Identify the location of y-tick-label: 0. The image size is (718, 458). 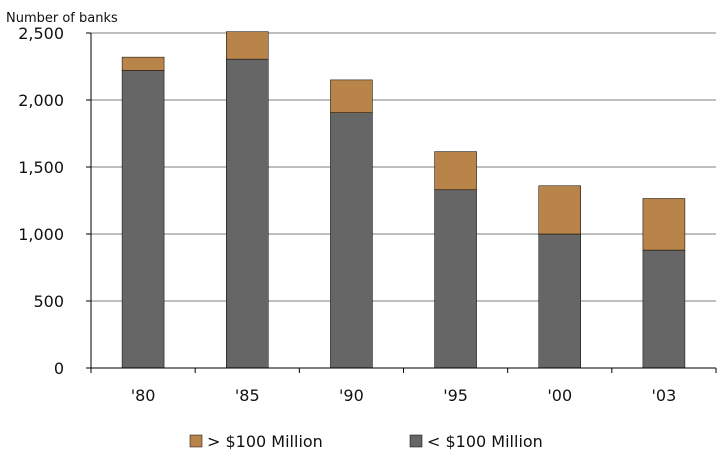
(59, 368).